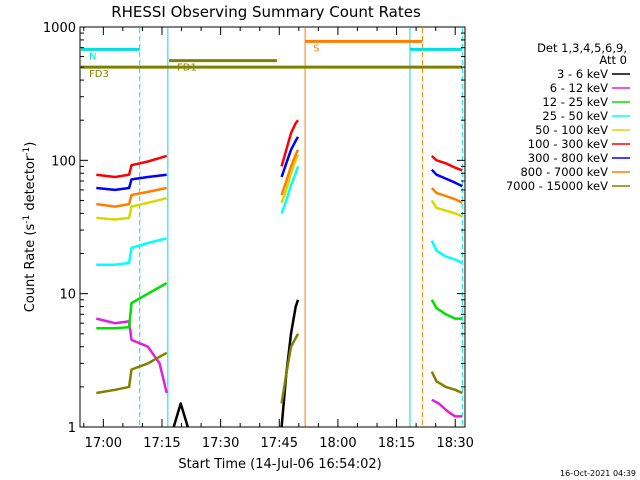 The image size is (640, 480). Describe the element at coordinates (59, 28) in the screenshot. I see `y-tick-label: 1000` at that location.